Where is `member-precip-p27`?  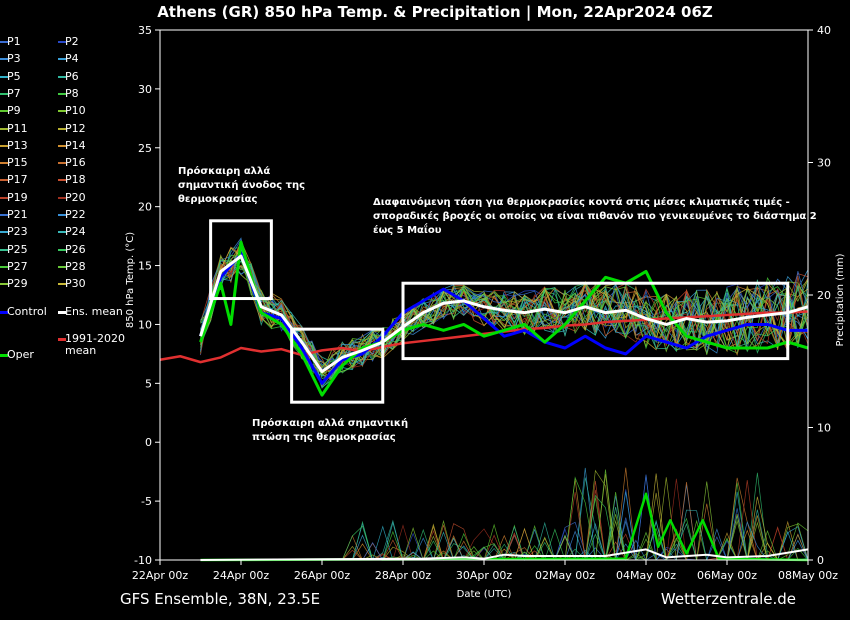 member-precip-p27 is located at coordinates (504, 518).